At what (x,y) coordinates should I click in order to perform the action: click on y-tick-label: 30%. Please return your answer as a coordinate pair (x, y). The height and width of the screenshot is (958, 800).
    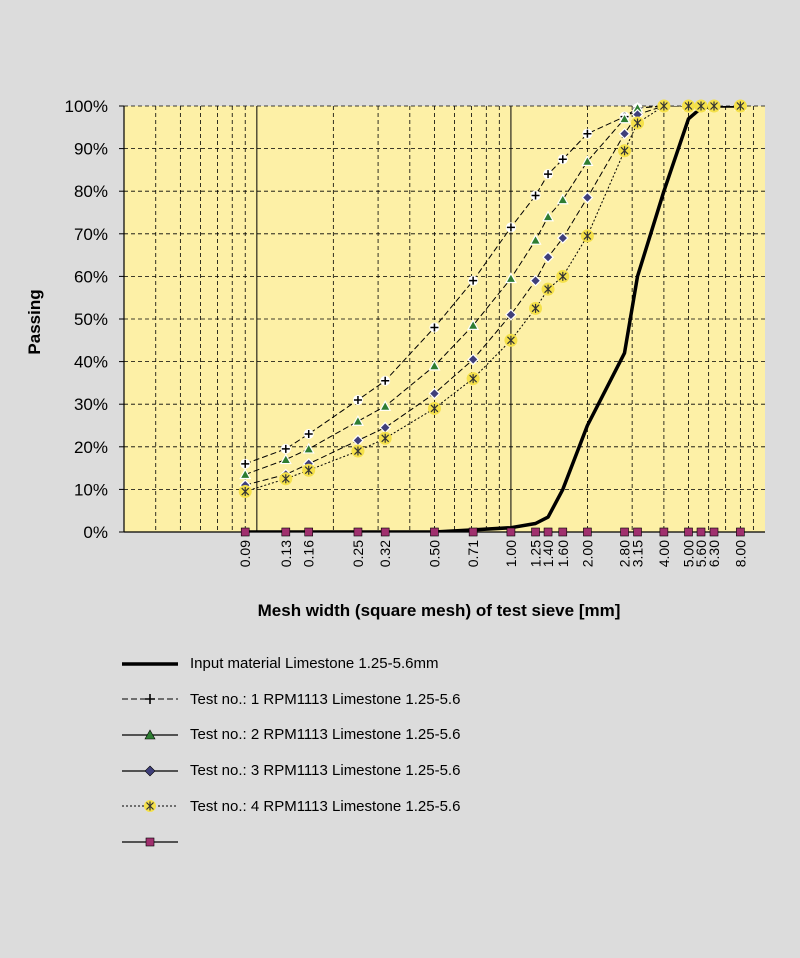
    Looking at the image, I should click on (91, 404).